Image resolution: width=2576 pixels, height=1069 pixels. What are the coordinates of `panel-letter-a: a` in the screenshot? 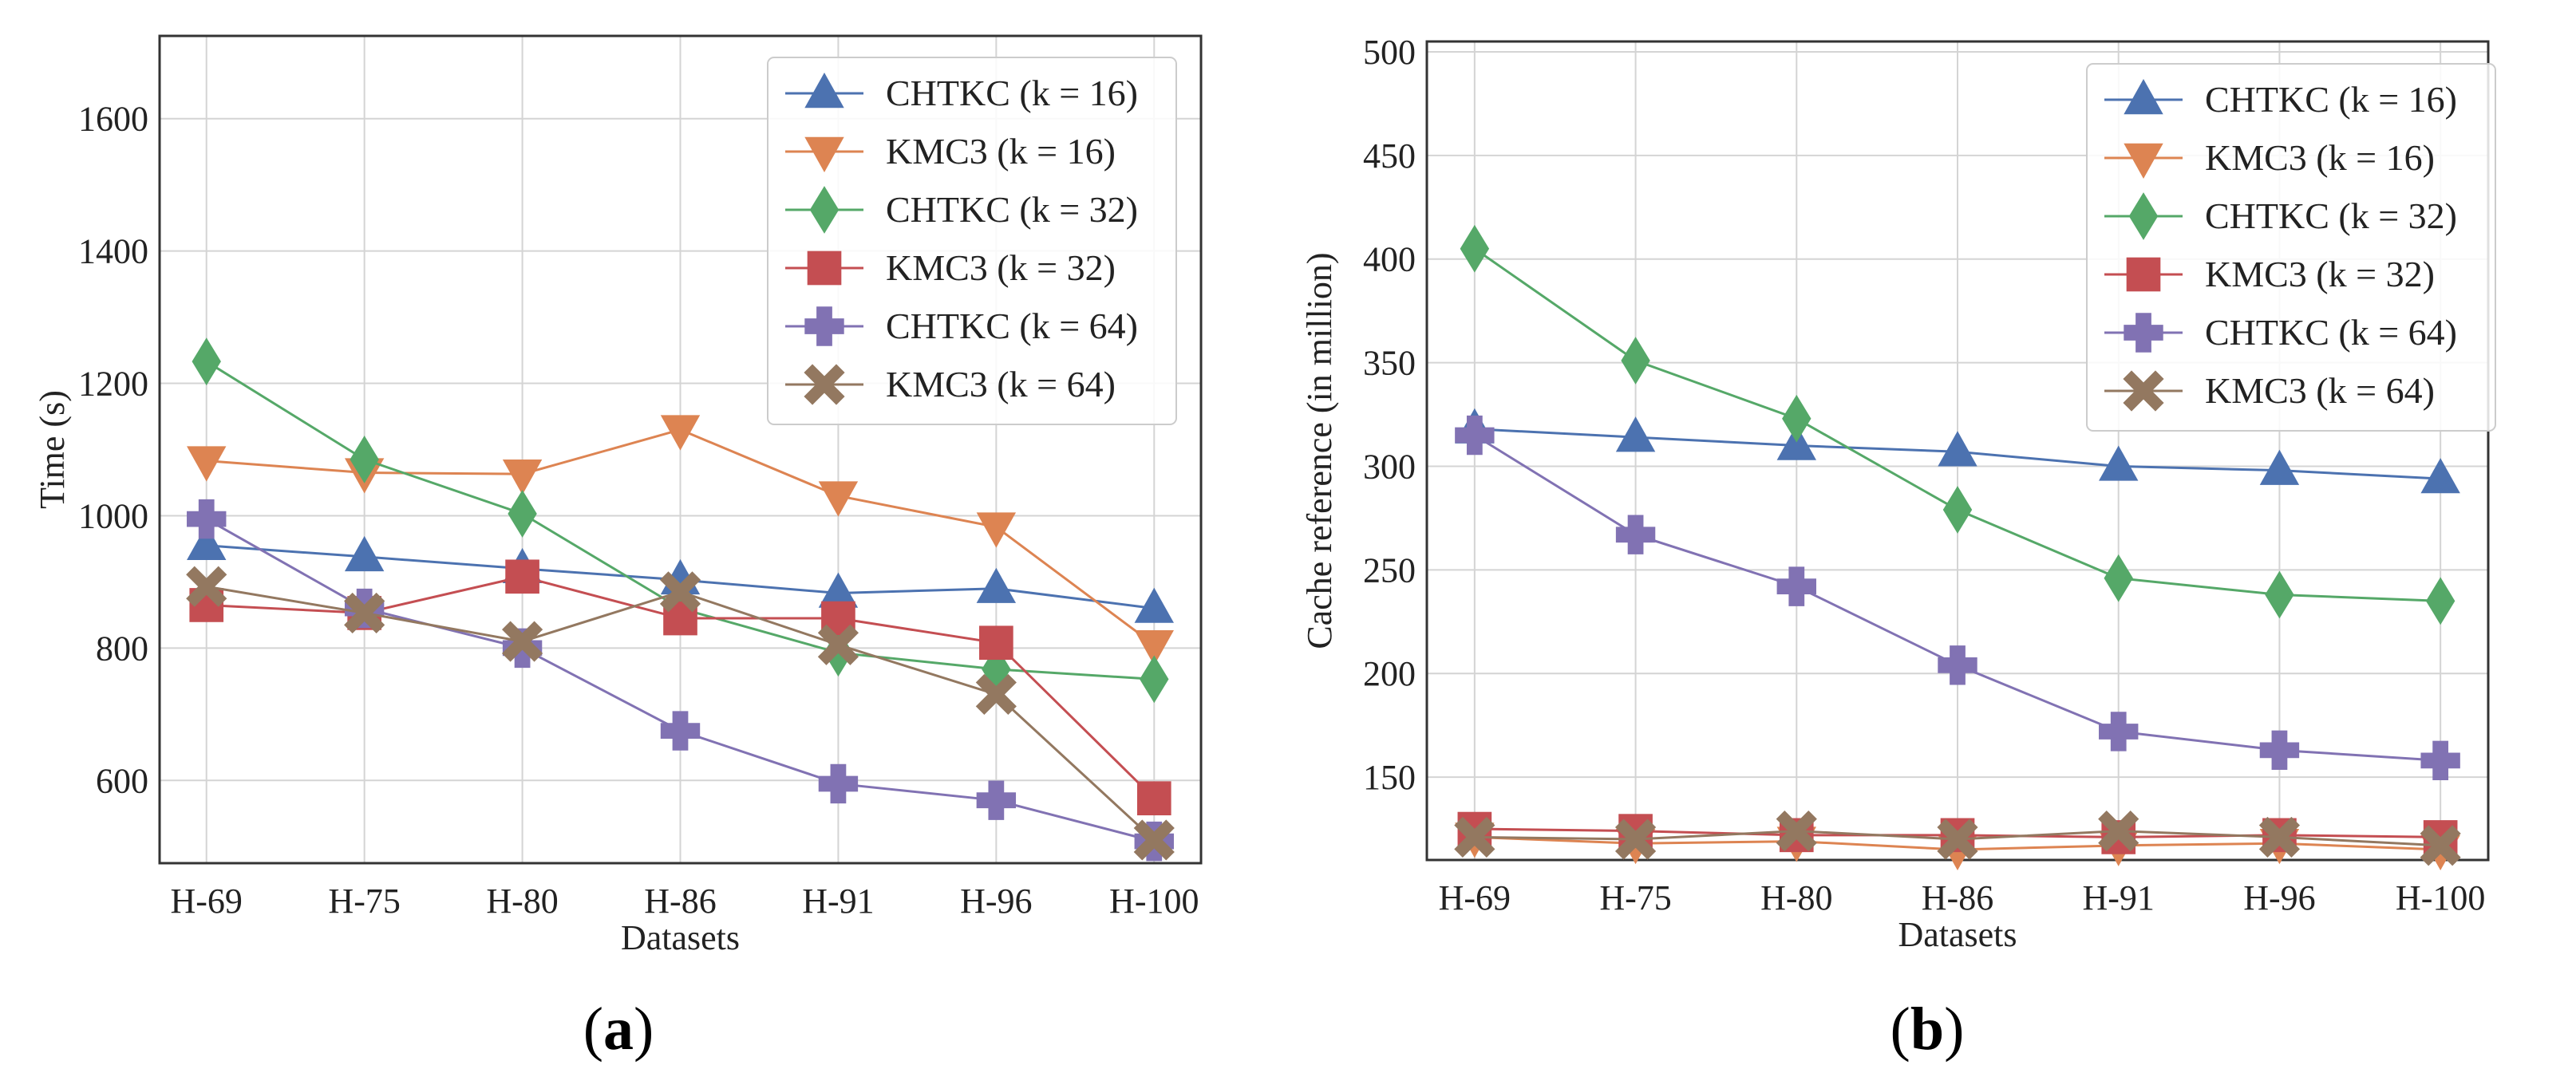 It's located at (618, 1029).